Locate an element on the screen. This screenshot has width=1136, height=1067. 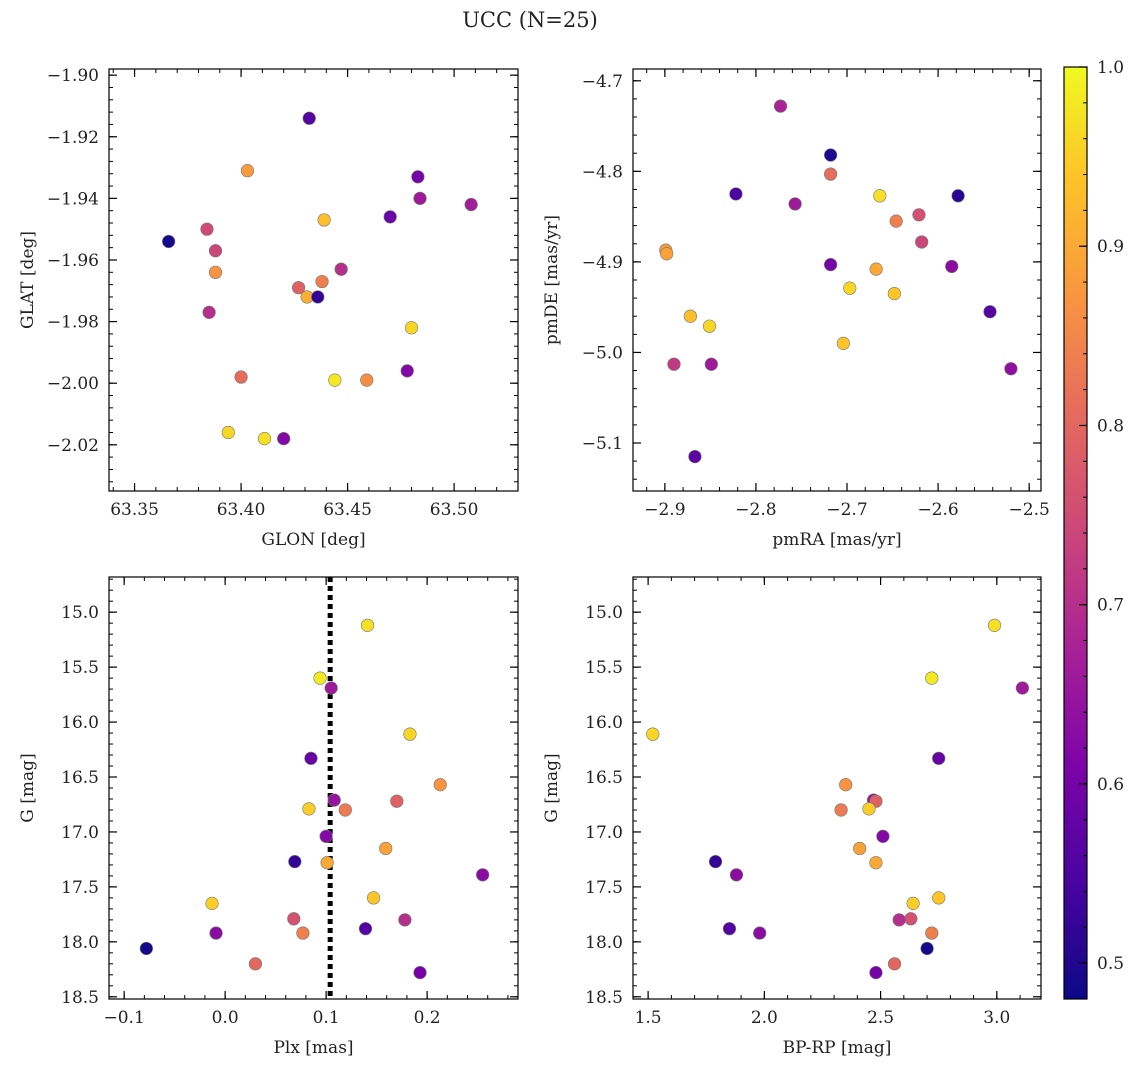
colorbar-tick-label: 0.8 is located at coordinates (1110, 426).